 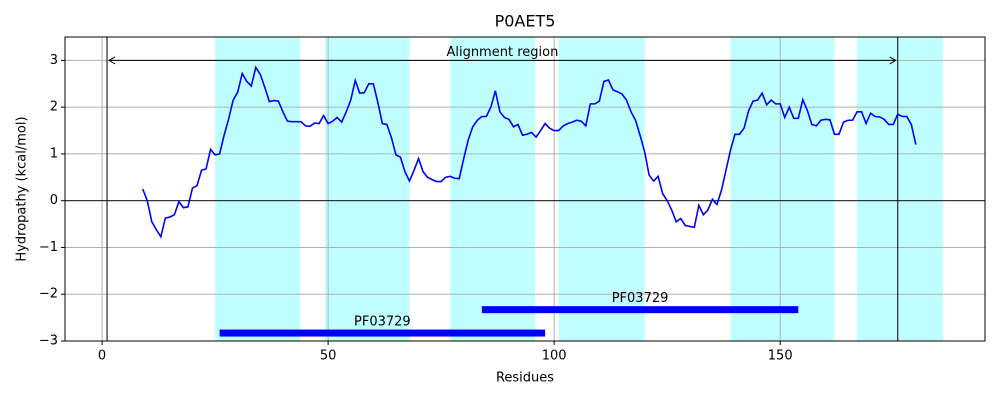 What do you see at coordinates (54, 200) in the screenshot?
I see `y-tick-label: 0` at bounding box center [54, 200].